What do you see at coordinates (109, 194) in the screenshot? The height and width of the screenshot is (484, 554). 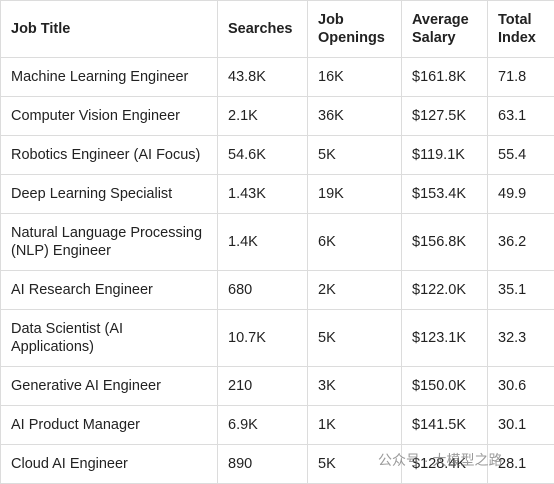 I see `table-cell: Deep Learning Specialist` at bounding box center [109, 194].